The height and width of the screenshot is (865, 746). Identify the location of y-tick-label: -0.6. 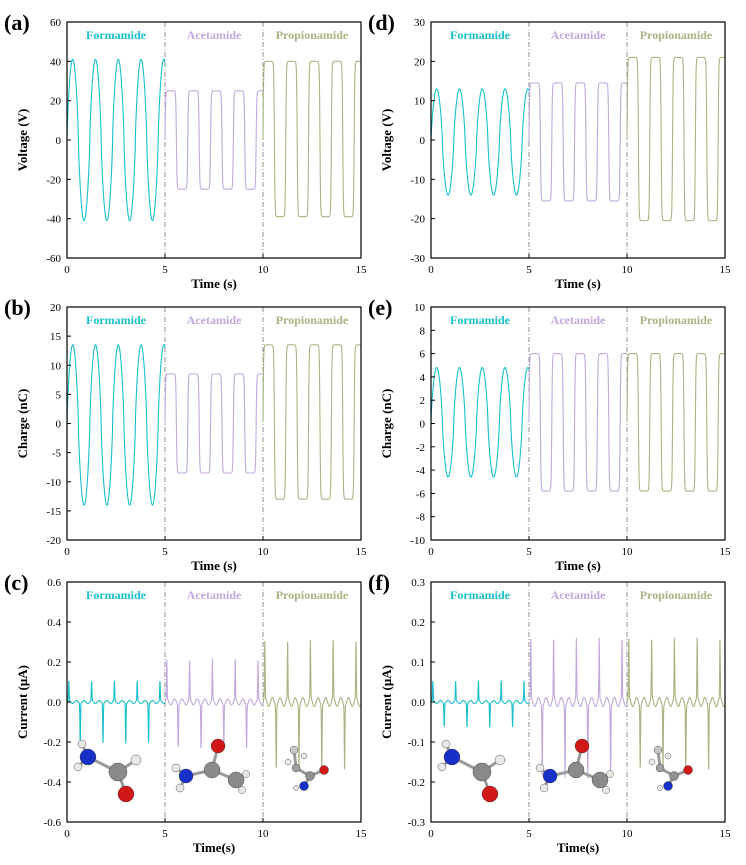
(53, 823).